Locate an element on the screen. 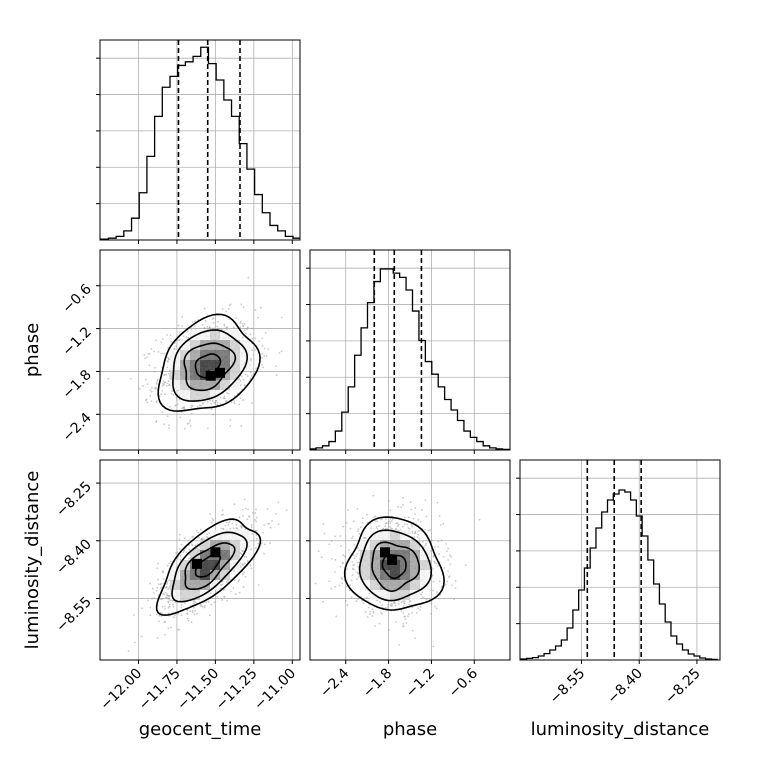  hist-luminosity_distance-xtick-label-0: −8.55 is located at coordinates (568, 687).